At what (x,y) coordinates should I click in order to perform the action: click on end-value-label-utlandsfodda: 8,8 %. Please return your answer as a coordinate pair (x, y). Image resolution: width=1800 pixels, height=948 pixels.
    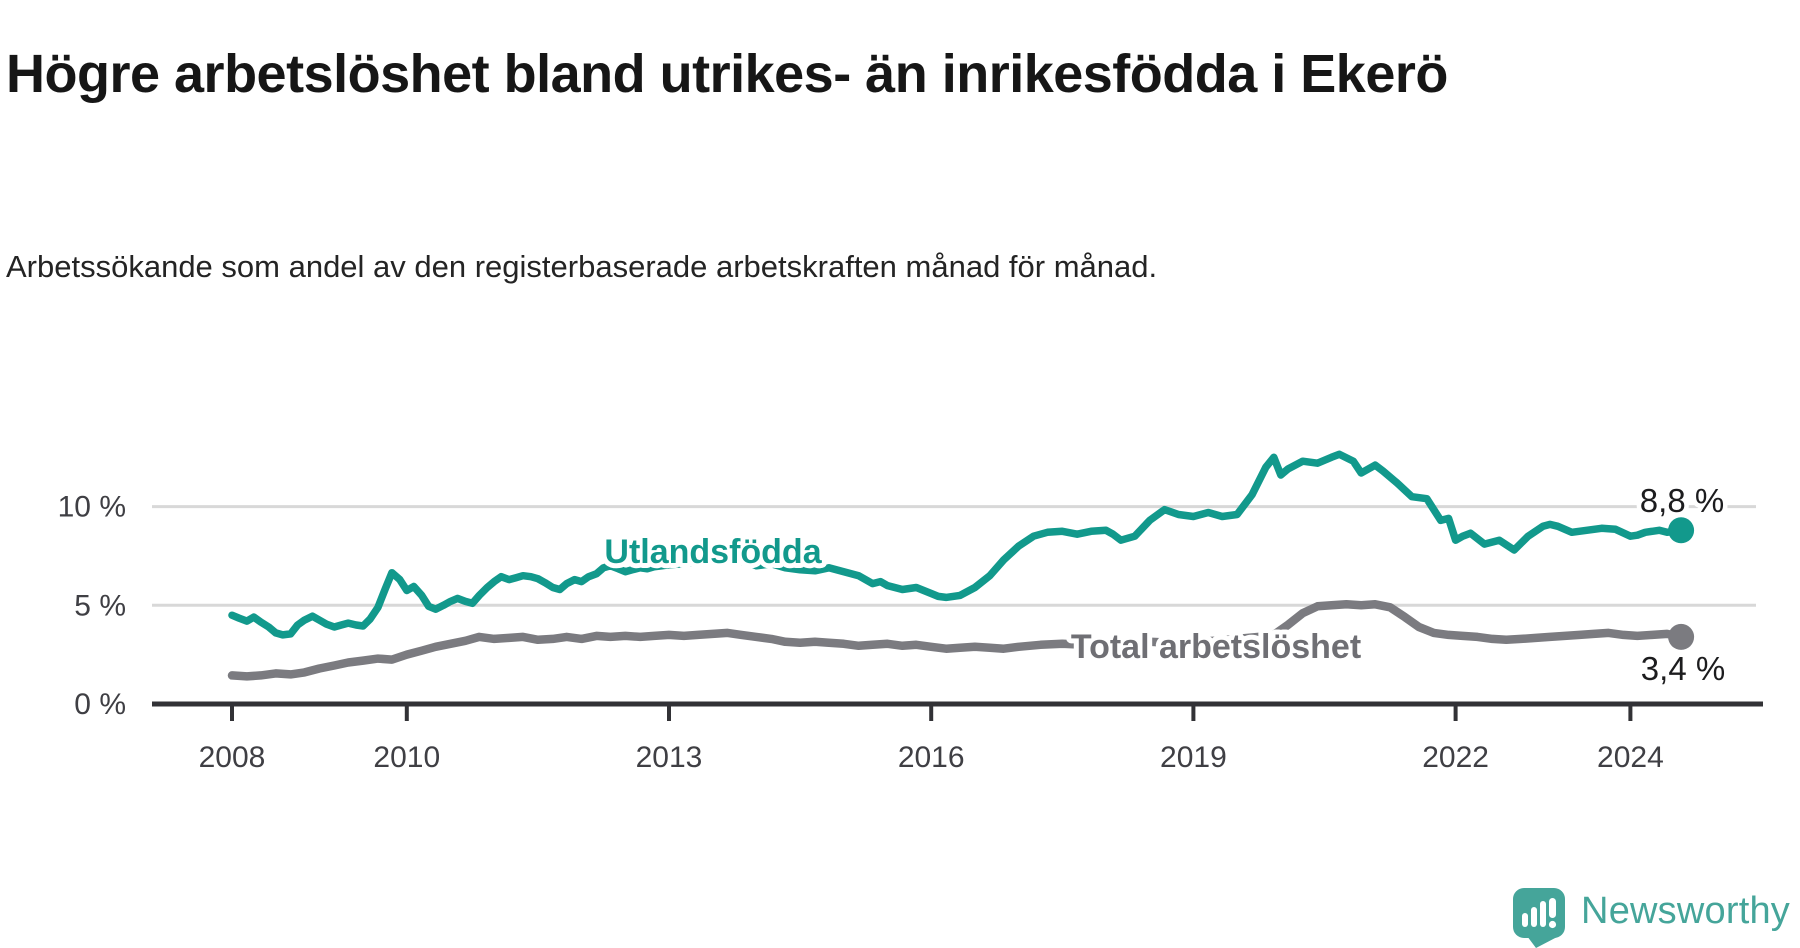
    Looking at the image, I should click on (1682, 500).